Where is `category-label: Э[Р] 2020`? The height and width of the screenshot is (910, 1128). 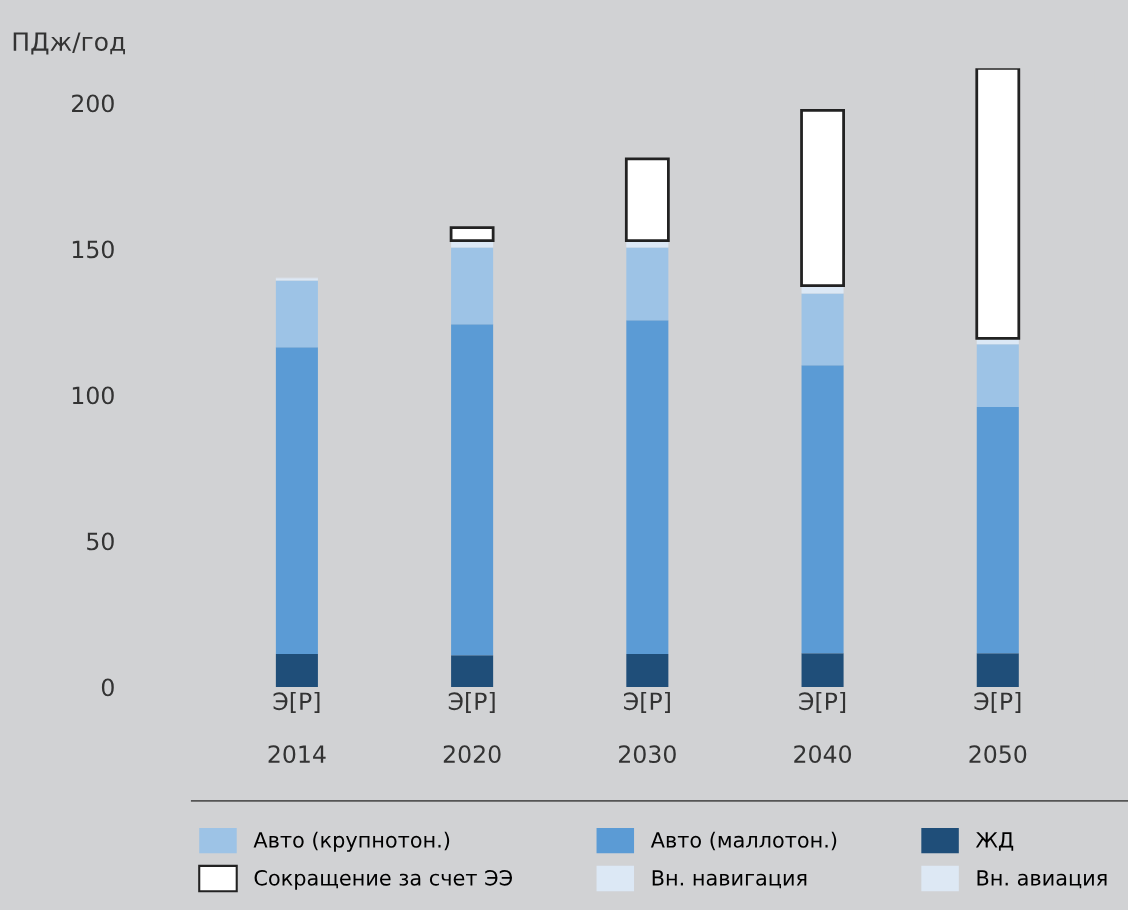
category-label: Э[Р] 2020 is located at coordinates (472, 727).